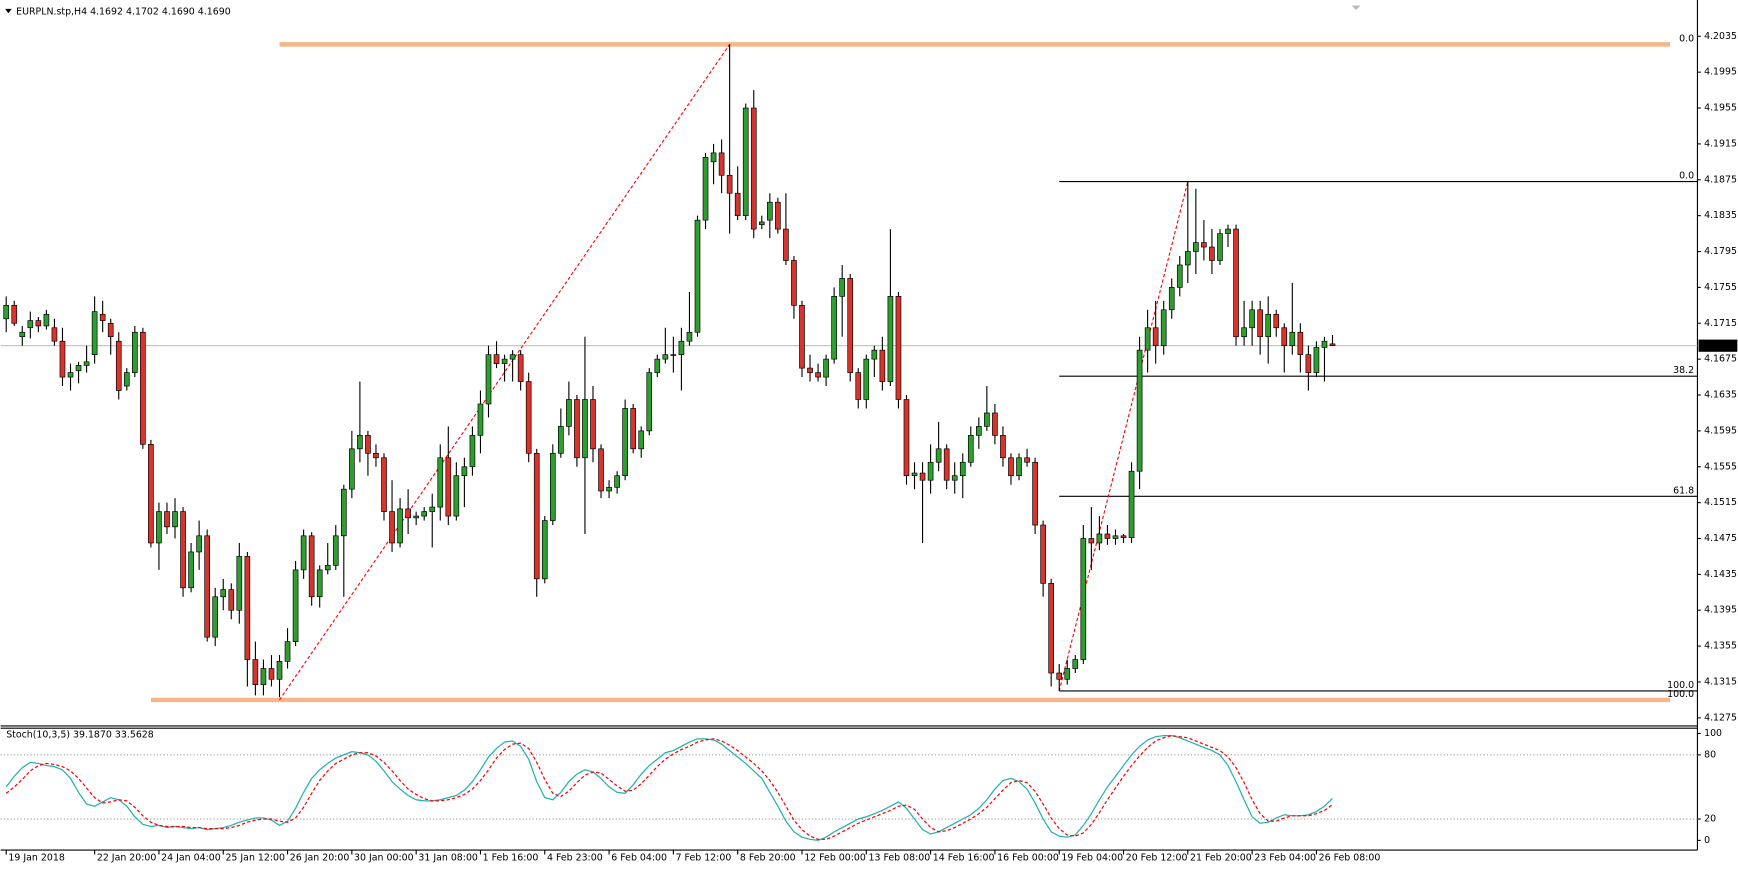 This screenshot has width=1738, height=870. Describe the element at coordinates (1713, 733) in the screenshot. I see `indicator-y-tick-label: 100` at that location.